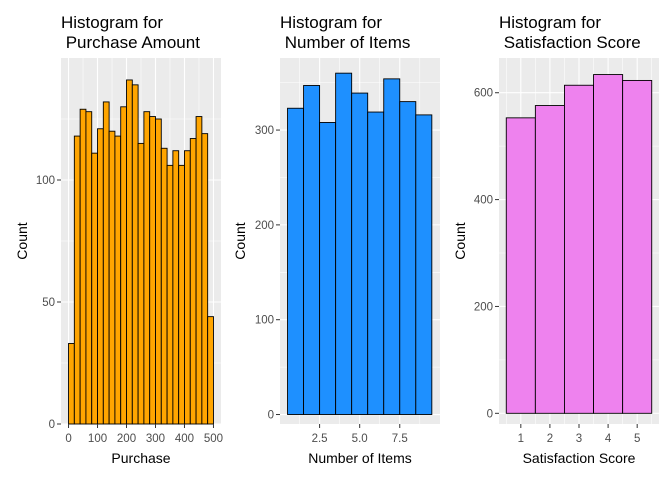 This screenshot has height=480, width=672. Describe the element at coordinates (140, 458) in the screenshot. I see `x-axis-title: Purchase` at that location.